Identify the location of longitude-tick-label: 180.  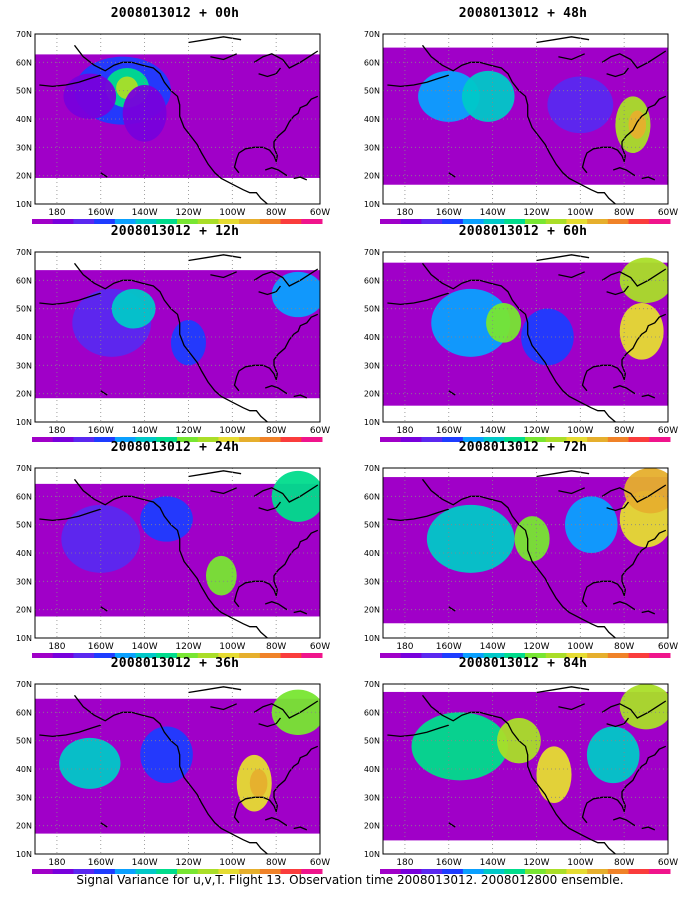
(404, 431).